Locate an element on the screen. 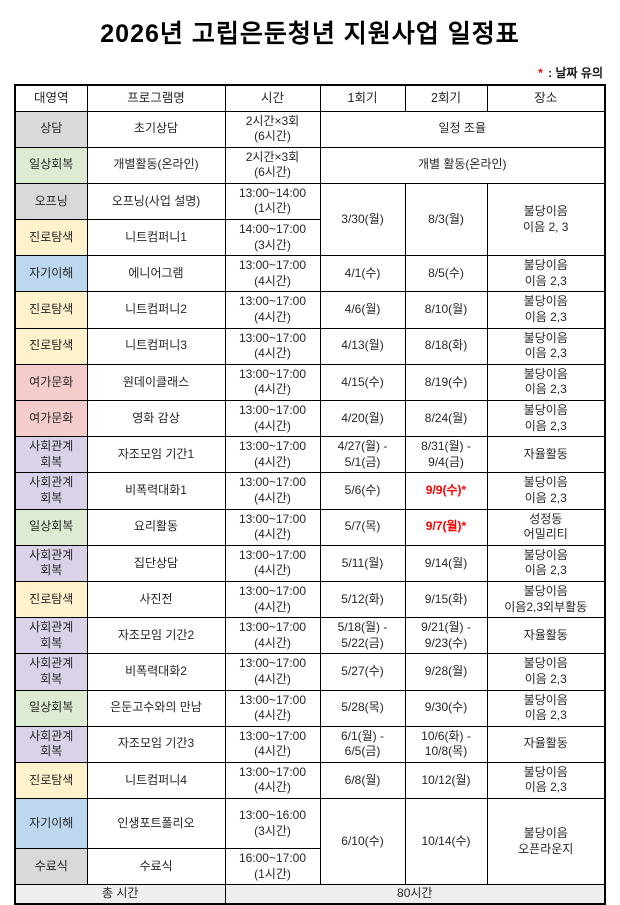  session2-cell: 9/30(수) is located at coordinates (446, 708).